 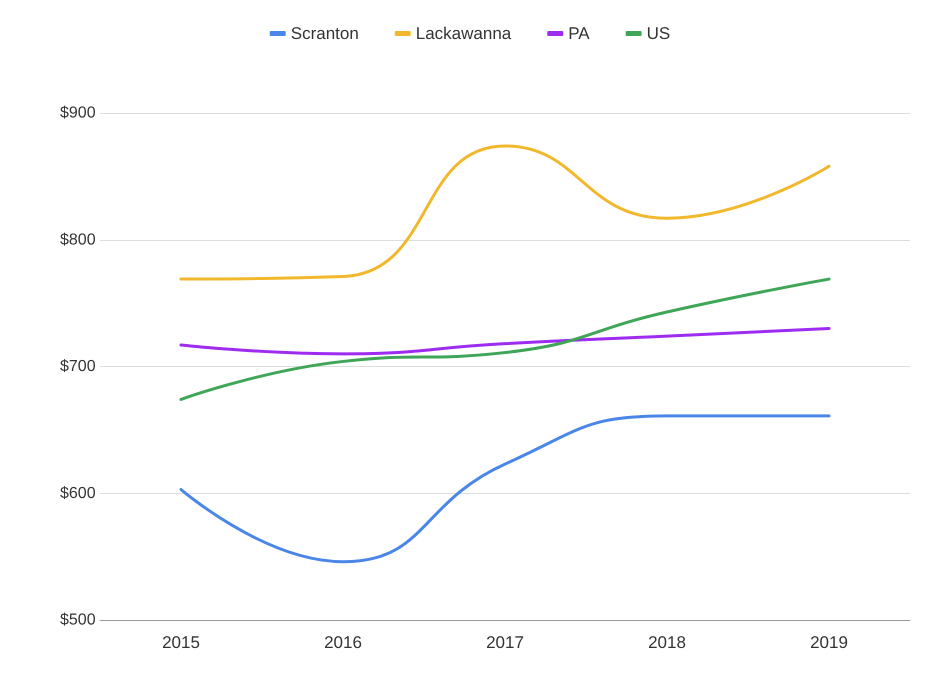 What do you see at coordinates (181, 642) in the screenshot?
I see `x-tick-label: 2015` at bounding box center [181, 642].